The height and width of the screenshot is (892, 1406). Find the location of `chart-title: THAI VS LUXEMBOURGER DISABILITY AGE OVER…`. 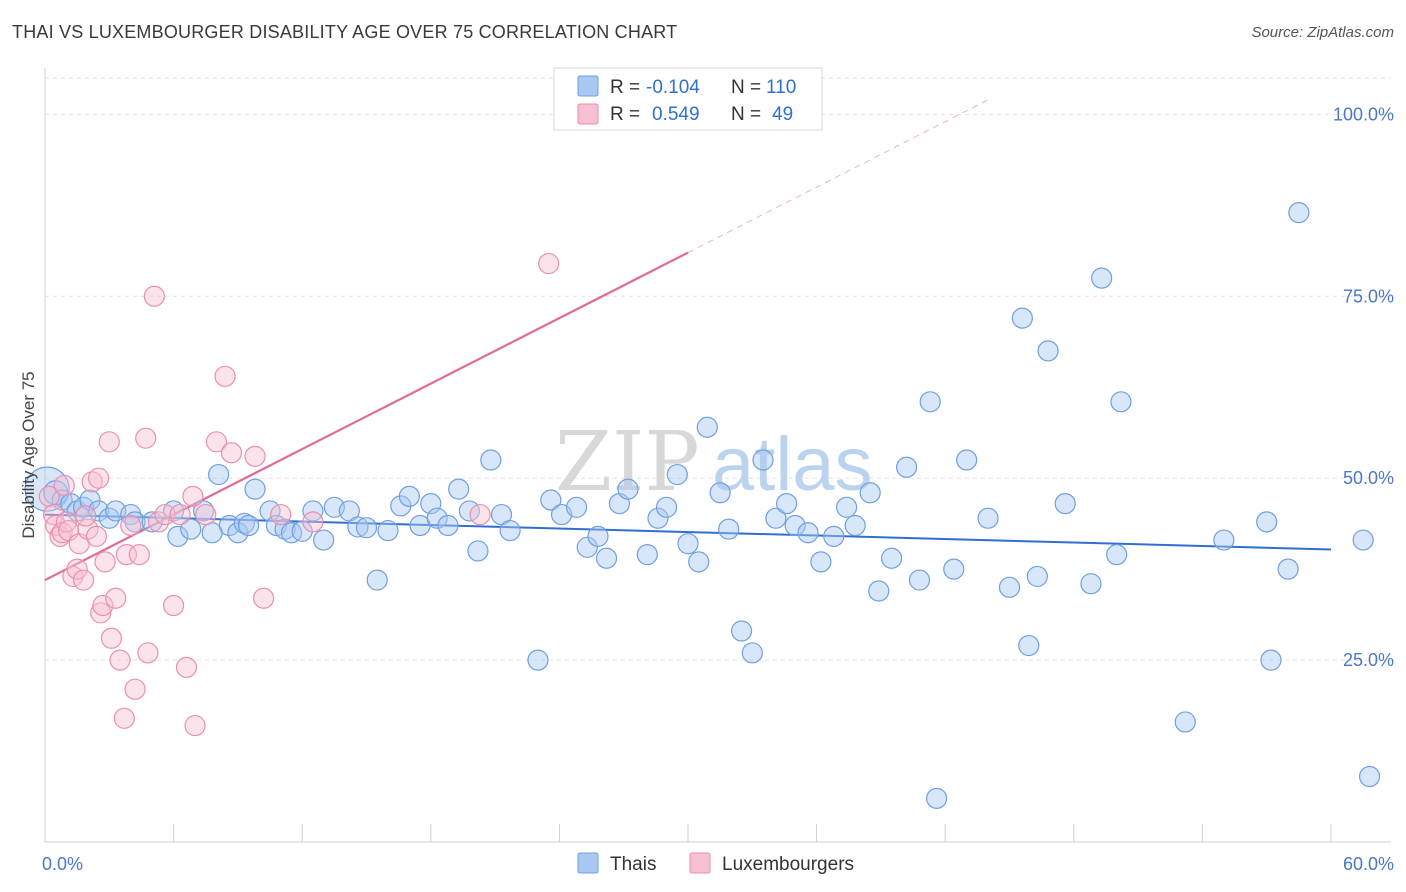

chart-title: THAI VS LUXEMBOURGER DISABILITY AGE OVER… is located at coordinates (345, 32).